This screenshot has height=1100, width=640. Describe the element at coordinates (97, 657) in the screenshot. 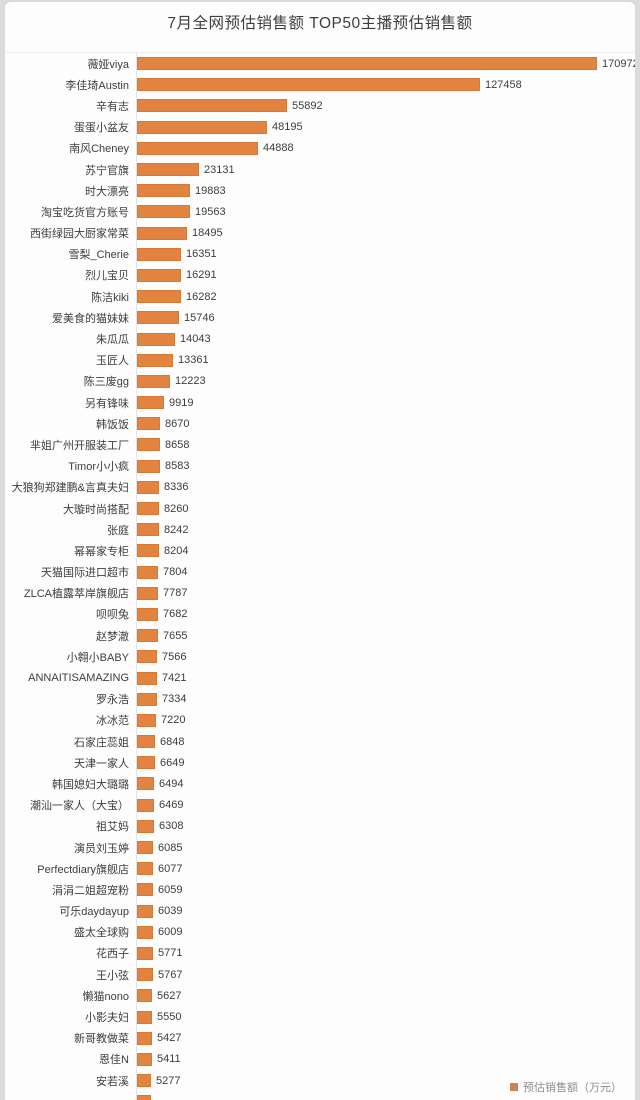

I see `bar-label: 小翱小BABY` at that location.